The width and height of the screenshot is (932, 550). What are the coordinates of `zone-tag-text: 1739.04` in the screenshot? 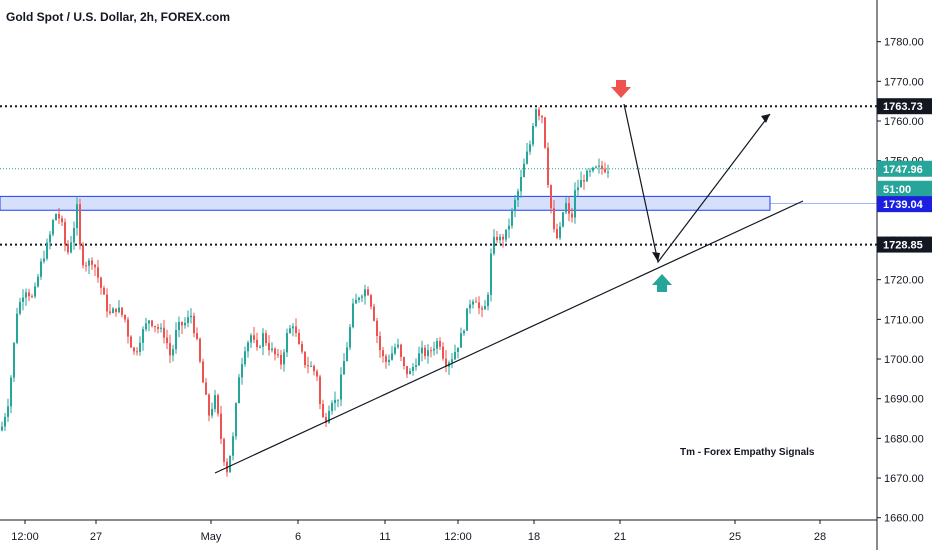 It's located at (903, 205).